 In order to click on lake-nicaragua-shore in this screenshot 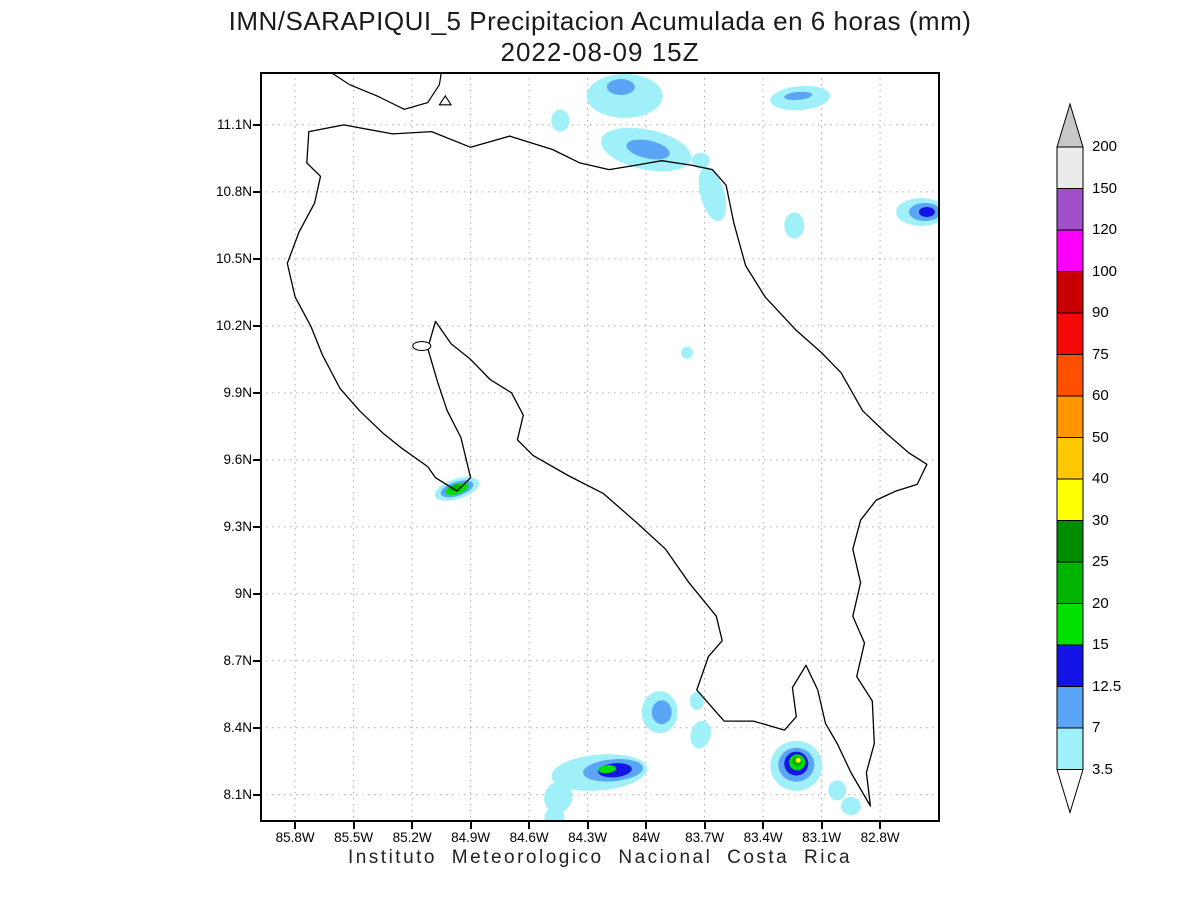, I will do `click(385, 91)`.